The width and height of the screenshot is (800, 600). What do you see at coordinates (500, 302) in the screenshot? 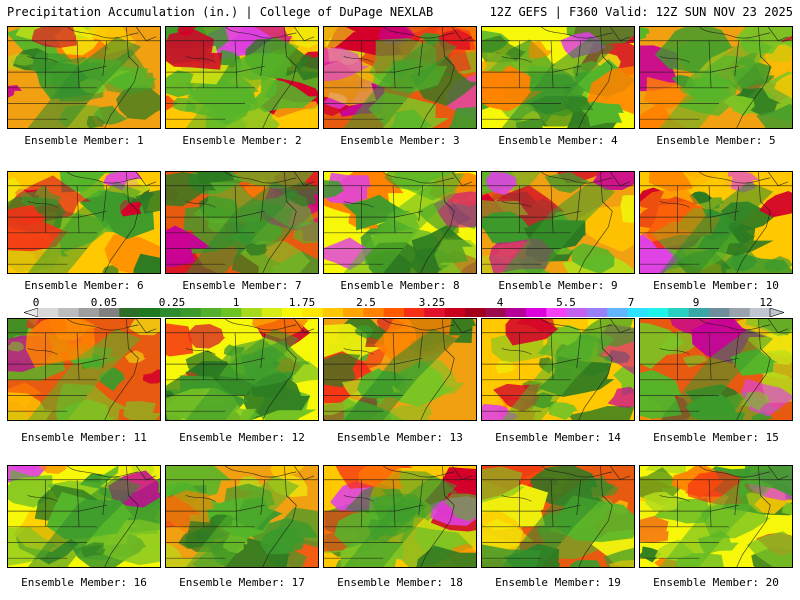
I see `colorbar-tick-label: 4` at bounding box center [500, 302].